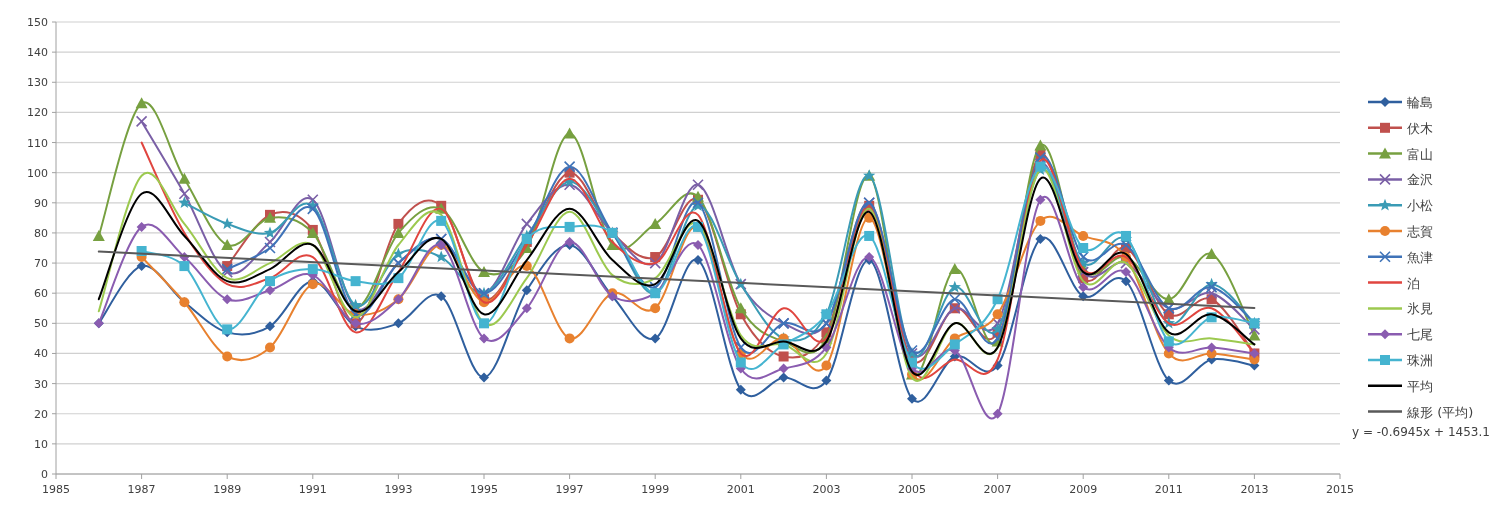 This screenshot has height=505, width=1493. What do you see at coordinates (655, 489) in the screenshot?
I see `x-tick-label: 1999` at bounding box center [655, 489].